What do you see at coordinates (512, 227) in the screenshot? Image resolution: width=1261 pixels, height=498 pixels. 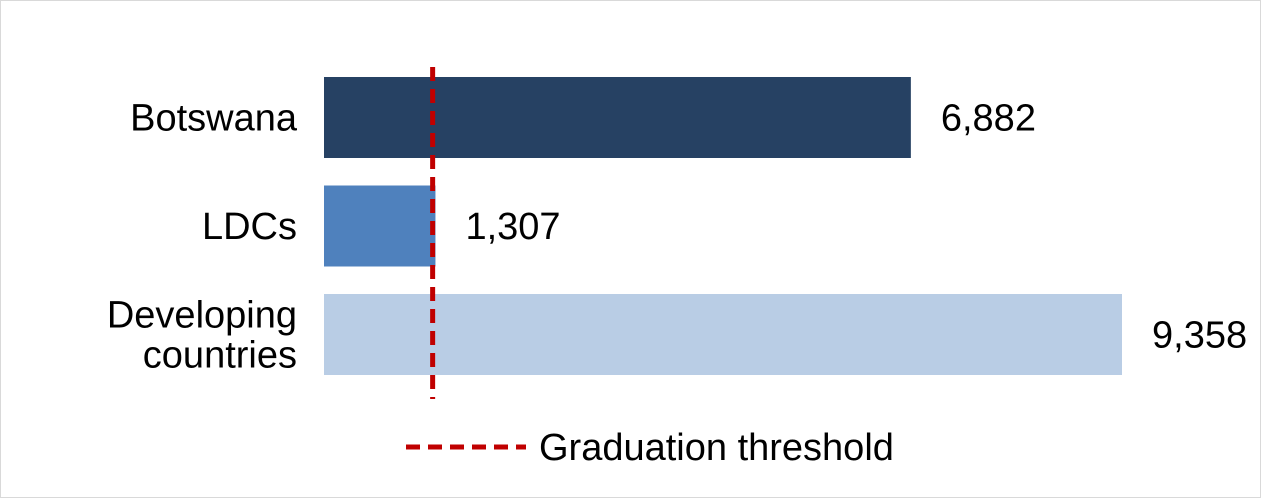 I see `value-label-1: 1,307` at bounding box center [512, 227].